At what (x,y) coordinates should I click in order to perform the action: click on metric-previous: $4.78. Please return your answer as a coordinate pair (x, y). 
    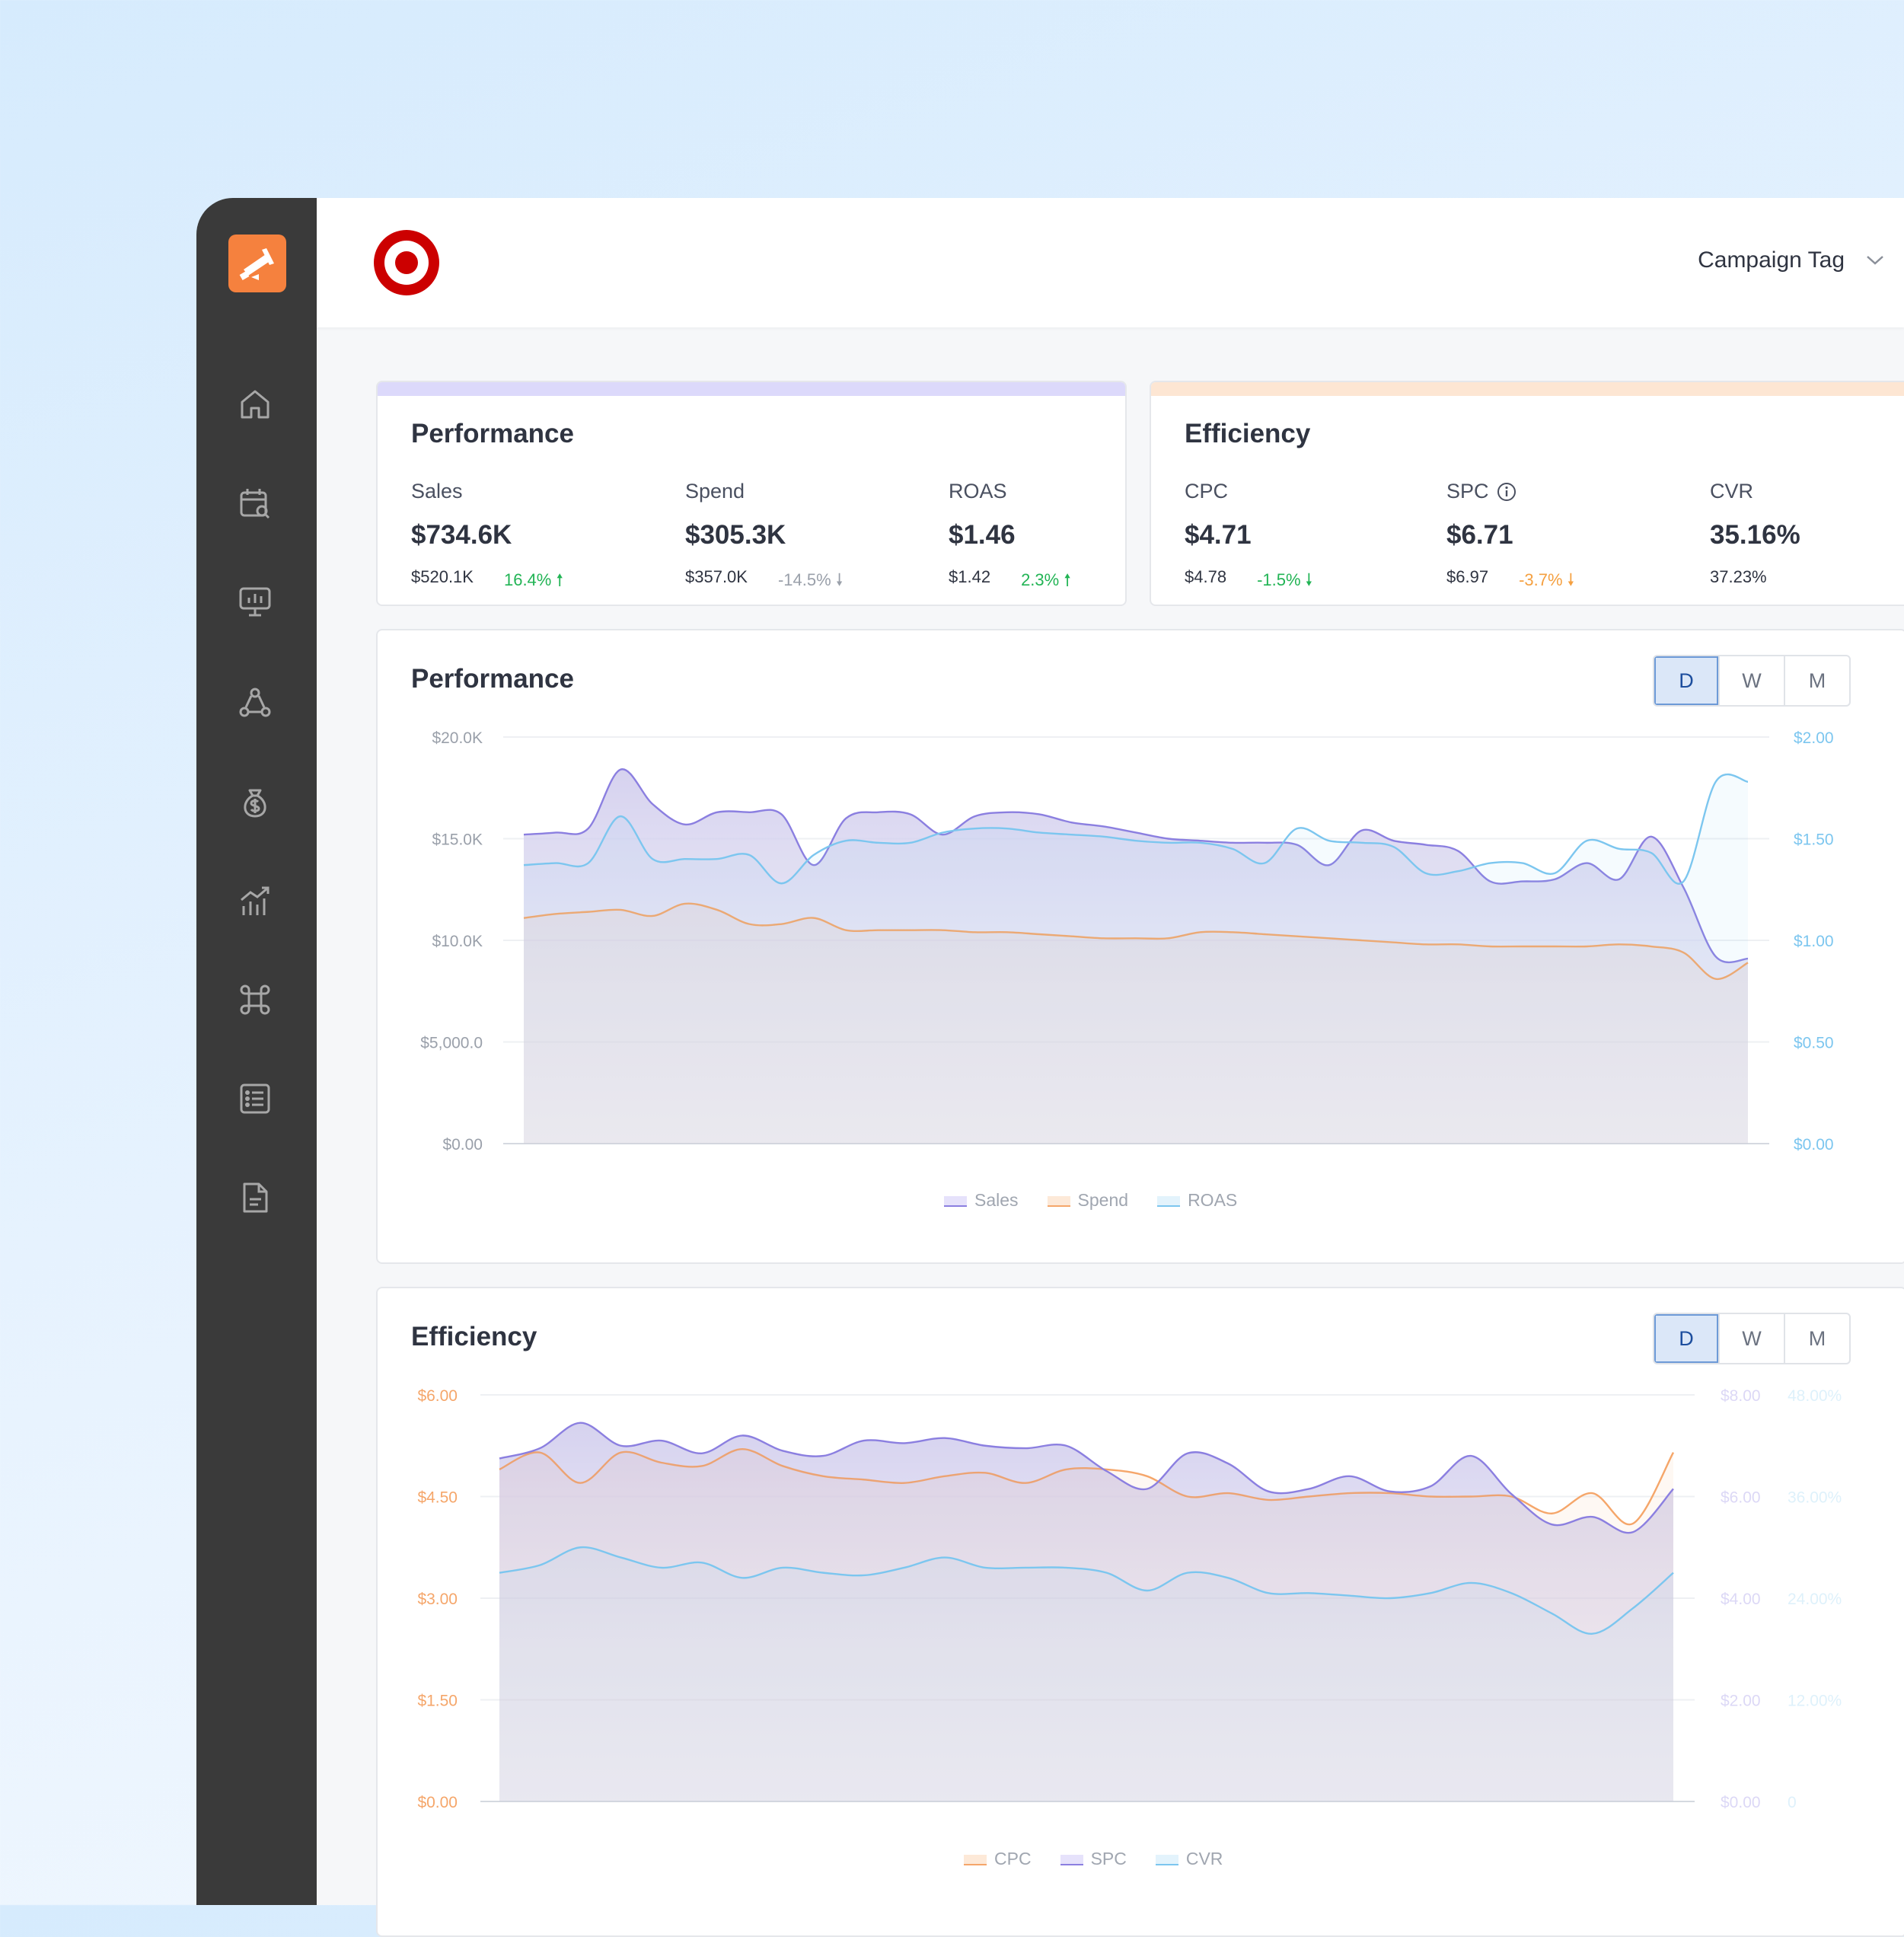
    Looking at the image, I should click on (1206, 576).